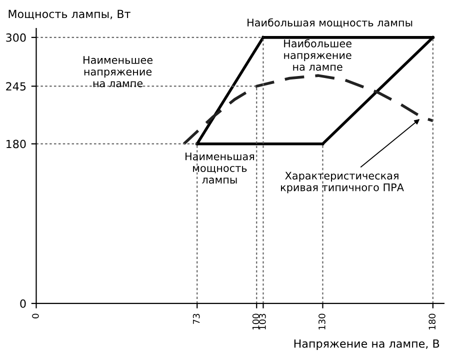  Describe the element at coordinates (16, 86) in the screenshot. I see `y-tick-label: 245` at that location.